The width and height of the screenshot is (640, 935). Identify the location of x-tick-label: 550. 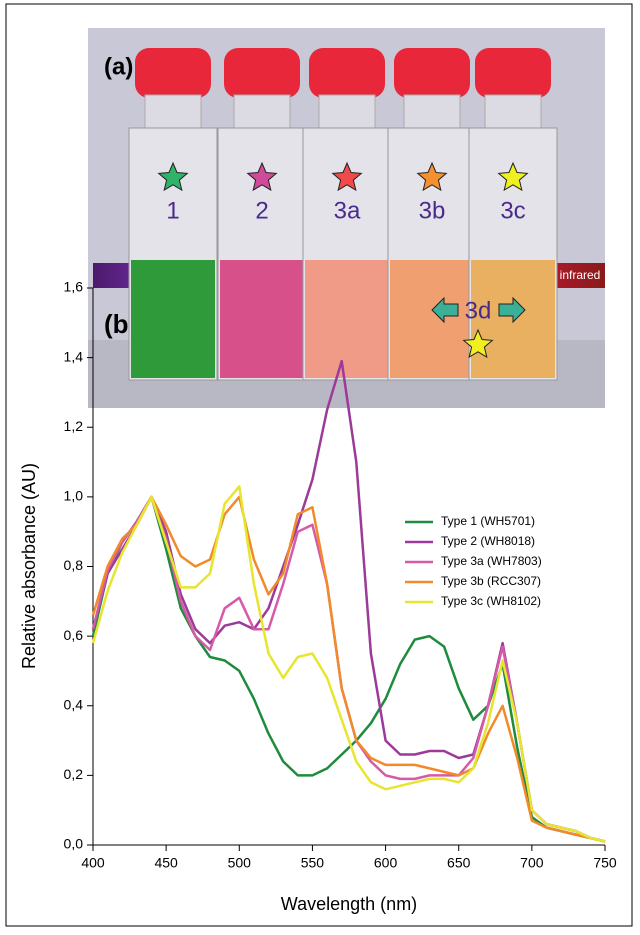
(313, 863).